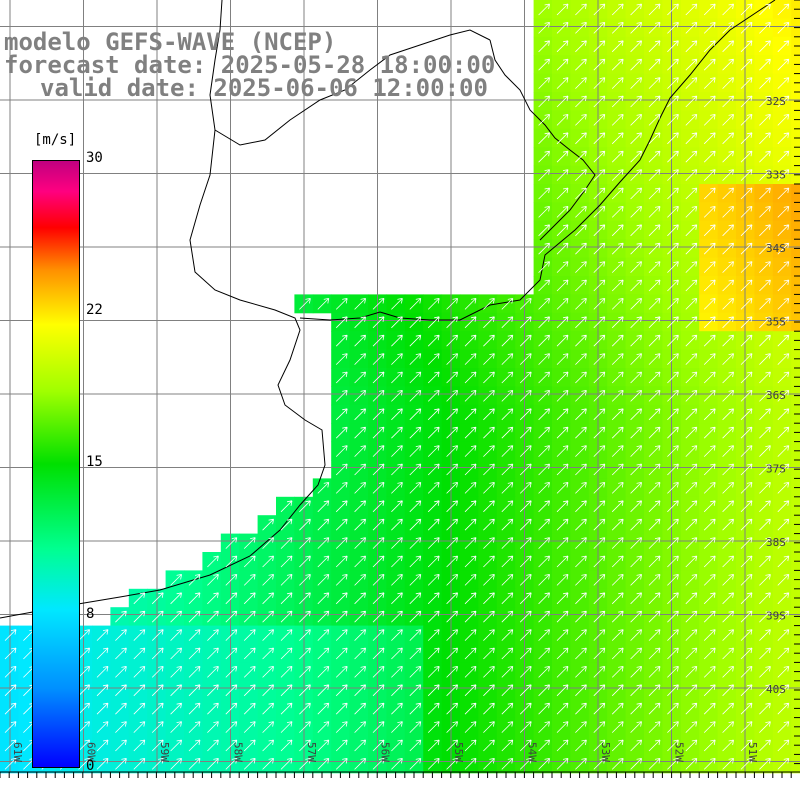 This screenshot has height=800, width=800. I want to click on colorbar-tick-30: 30, so click(94, 158).